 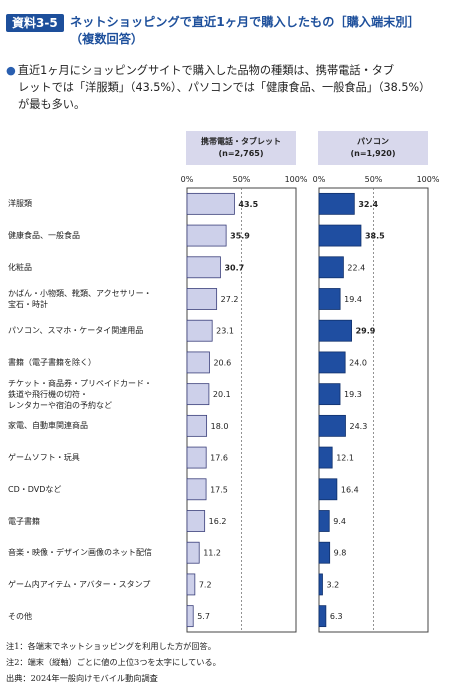 What do you see at coordinates (373, 148) in the screenshot?
I see `pc-series-header: パソコン (n=1,920)` at bounding box center [373, 148].